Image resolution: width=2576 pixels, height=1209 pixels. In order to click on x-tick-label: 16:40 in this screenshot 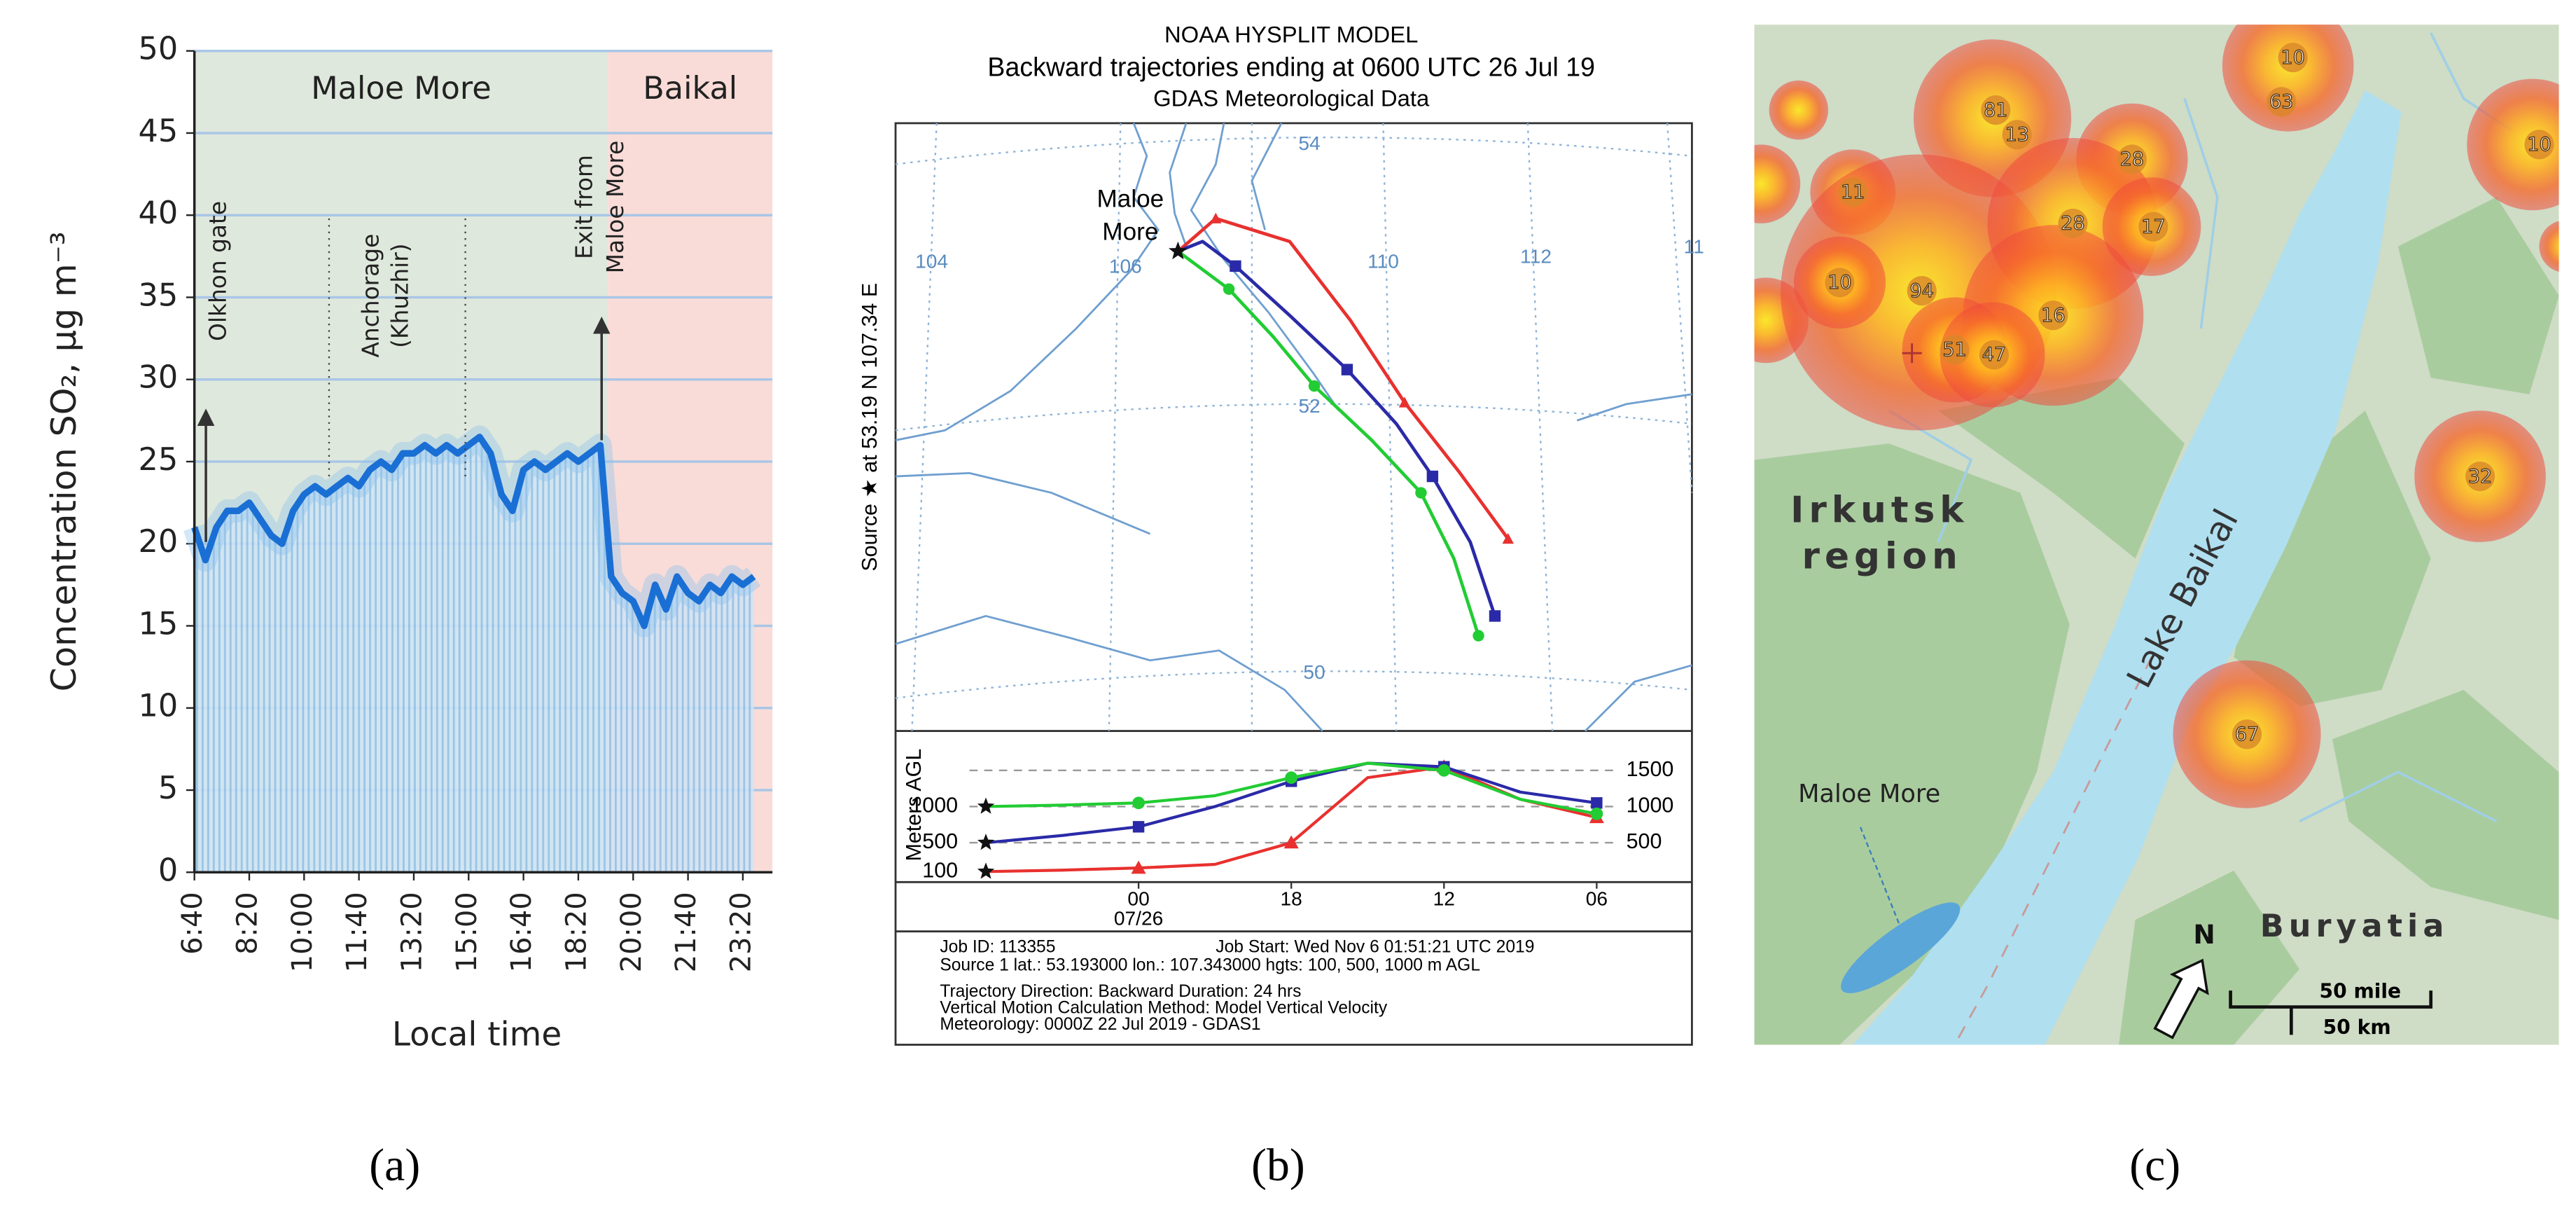, I will do `click(522, 932)`.